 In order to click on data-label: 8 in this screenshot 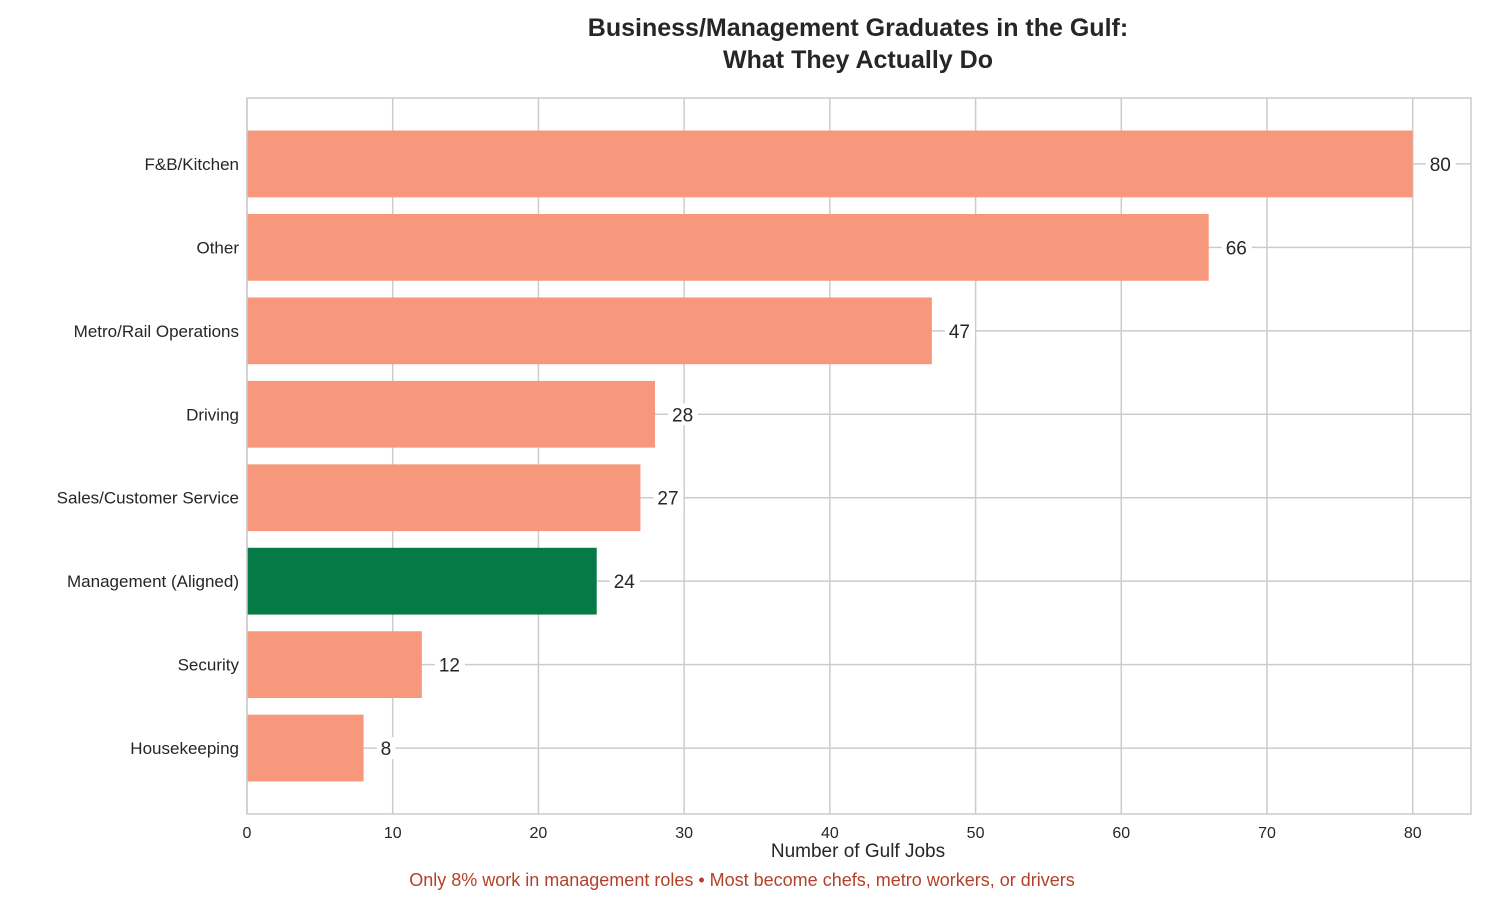, I will do `click(386, 749)`.